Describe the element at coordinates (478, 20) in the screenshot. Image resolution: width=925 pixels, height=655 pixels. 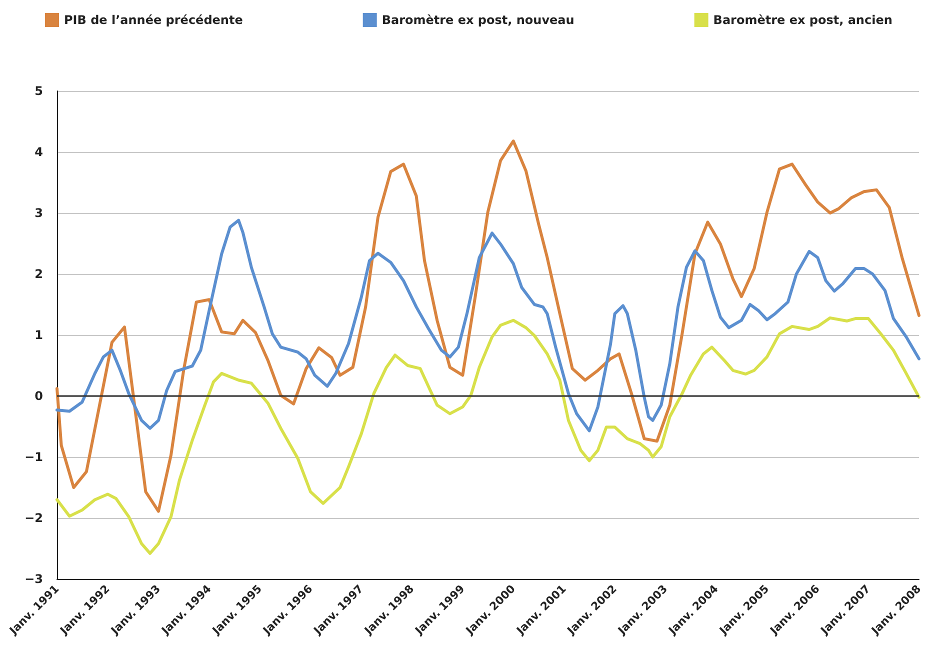
I see `legend-label: Baromètre ex post, nouveau` at that location.